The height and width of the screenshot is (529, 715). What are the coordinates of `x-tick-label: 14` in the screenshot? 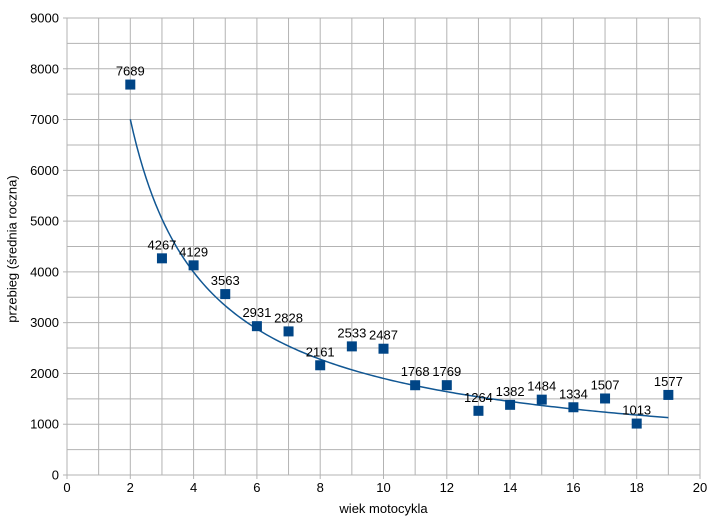 It's located at (510, 487).